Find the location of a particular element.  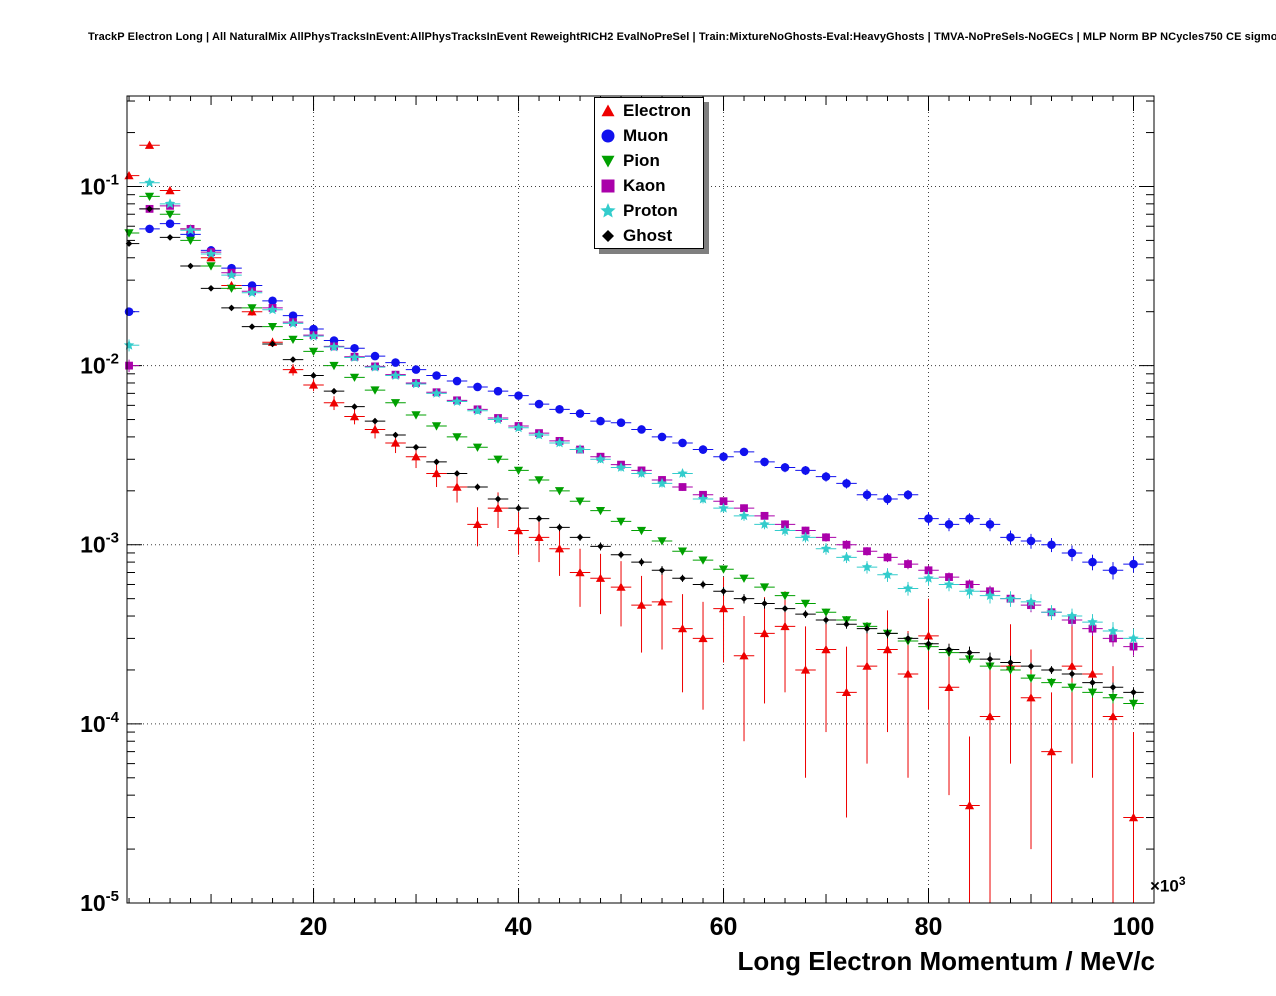

diamond-icon is located at coordinates (608, 235).